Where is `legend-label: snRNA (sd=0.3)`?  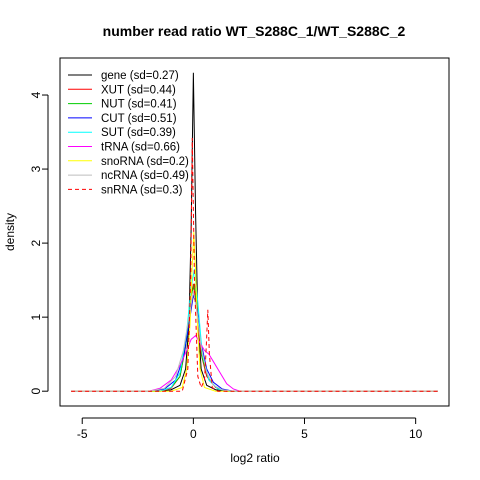
legend-label: snRNA (sd=0.3) is located at coordinates (142, 190).